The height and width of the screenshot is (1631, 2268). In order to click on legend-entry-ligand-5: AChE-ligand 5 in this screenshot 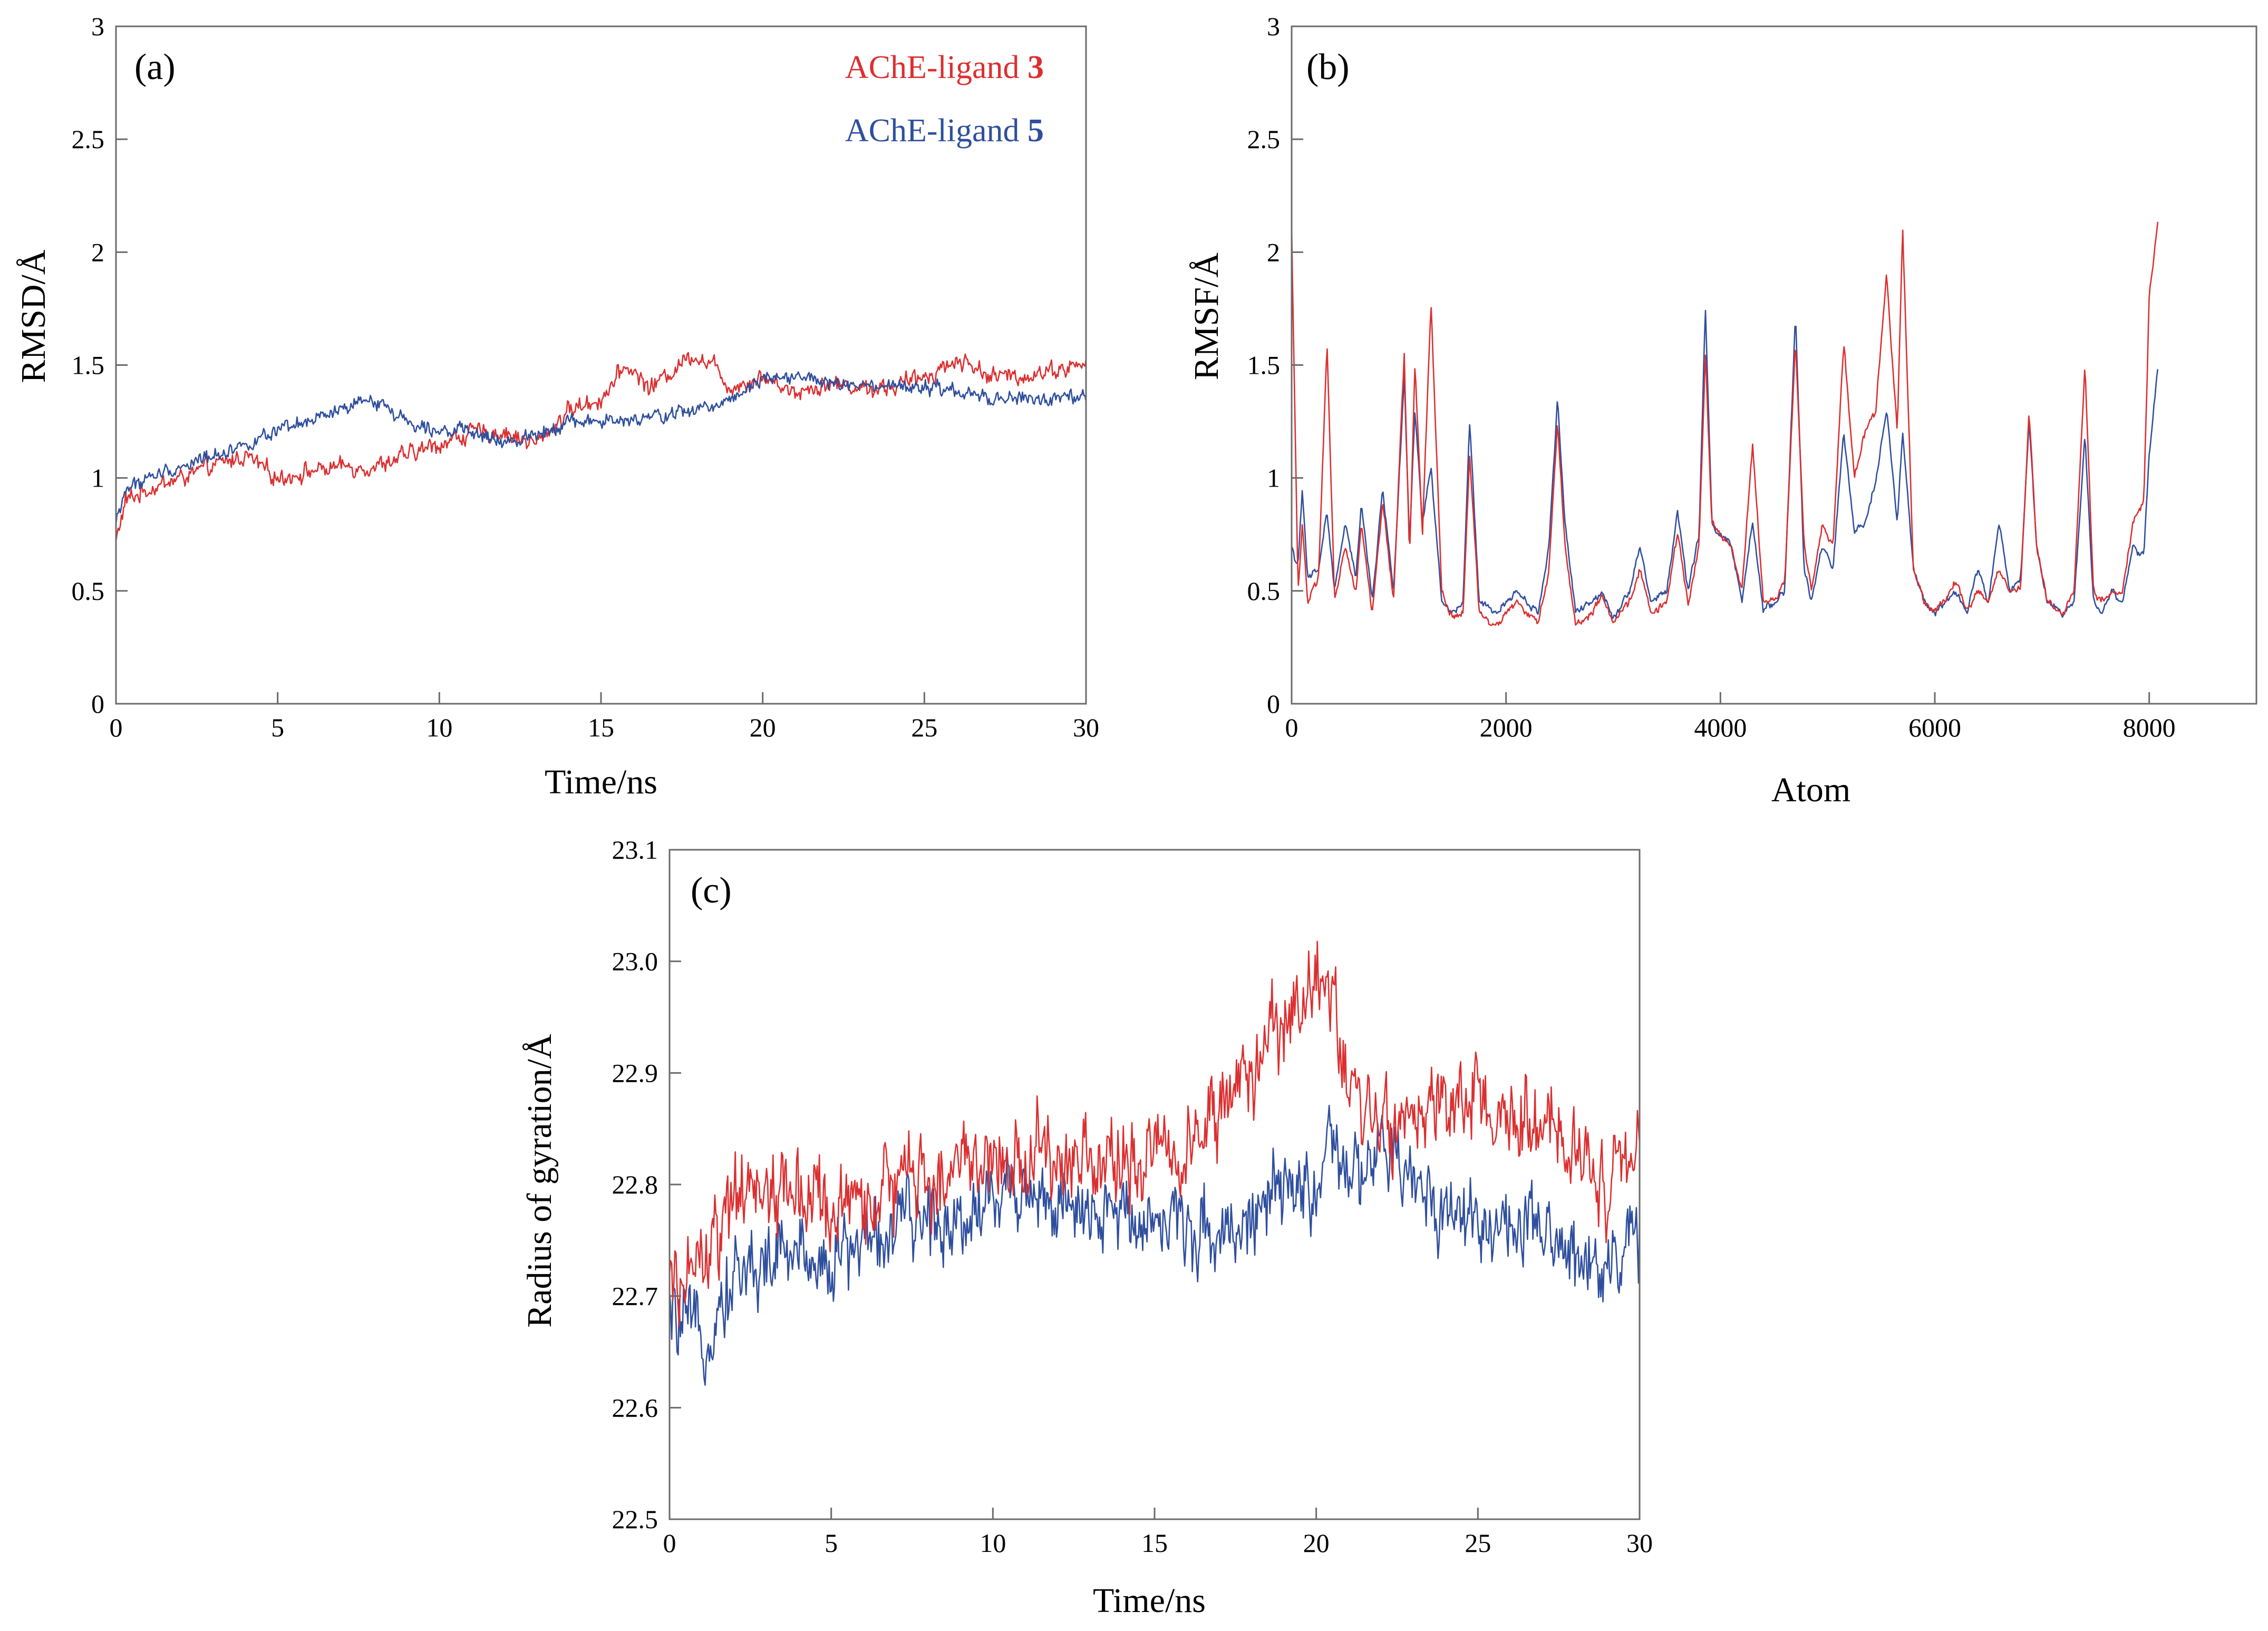, I will do `click(944, 131)`.